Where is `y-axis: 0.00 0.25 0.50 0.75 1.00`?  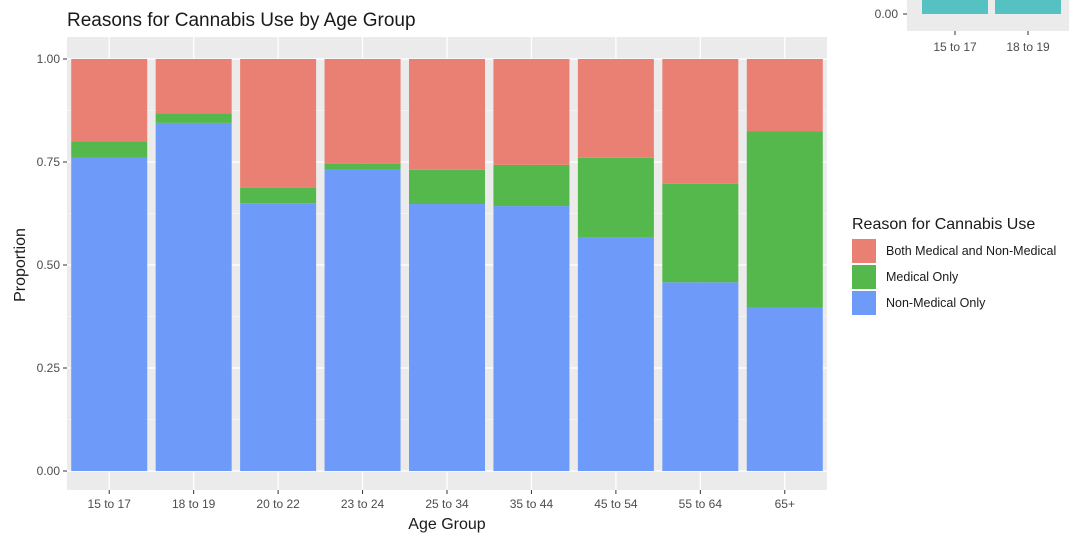
y-axis: 0.00 0.25 0.50 0.75 1.00 is located at coordinates (52, 265).